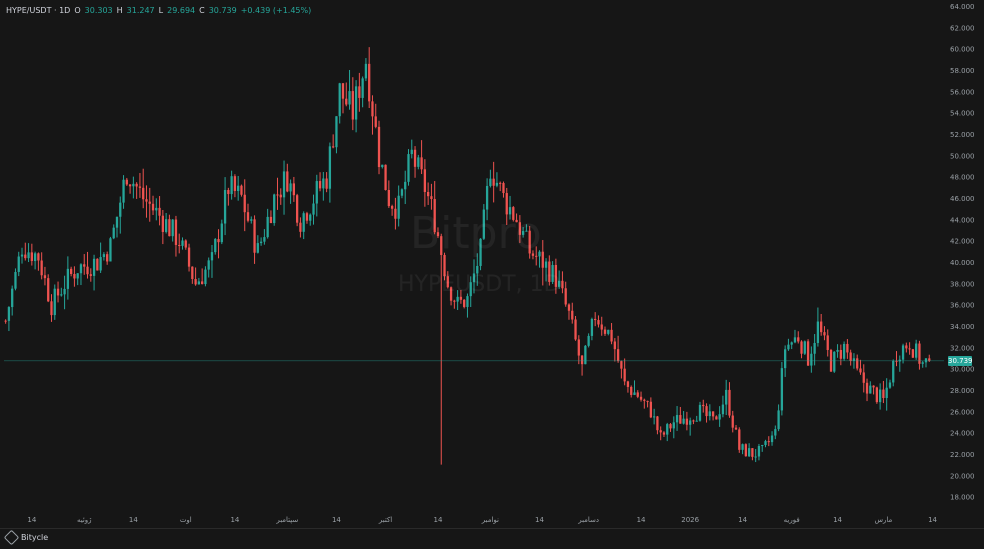 This screenshot has width=984, height=549. What do you see at coordinates (385, 520) in the screenshot?
I see `x-tick-label: اکتبر` at bounding box center [385, 520].